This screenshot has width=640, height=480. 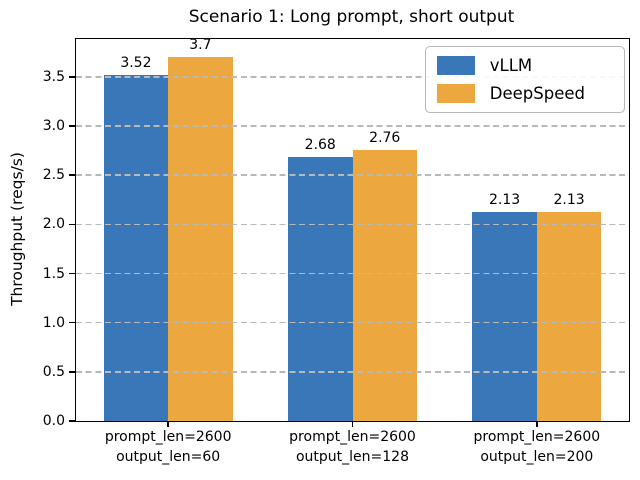 I want to click on y-tick-label: 2.5, so click(x=53, y=175).